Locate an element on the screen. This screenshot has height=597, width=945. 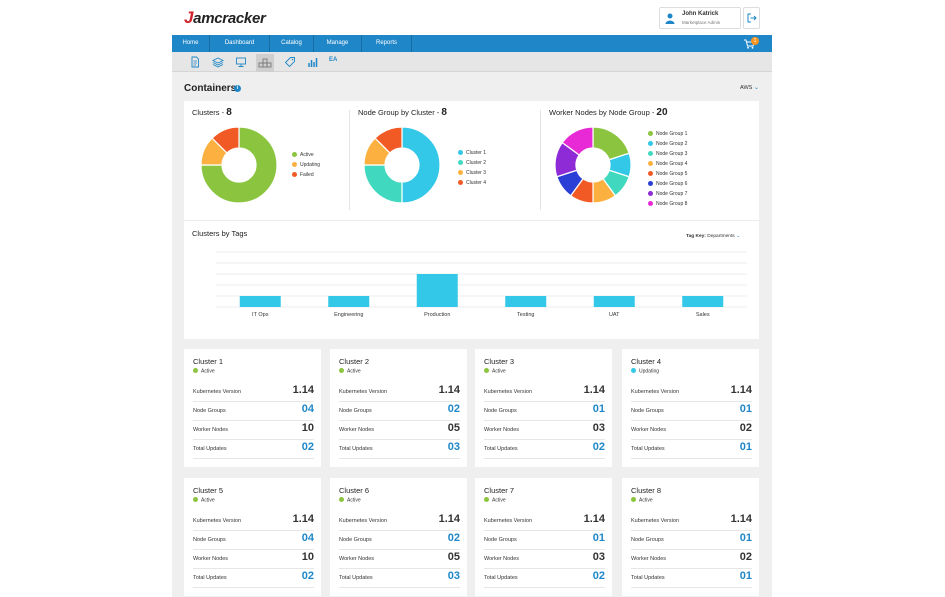
donut-slice-active is located at coordinates (239, 165).